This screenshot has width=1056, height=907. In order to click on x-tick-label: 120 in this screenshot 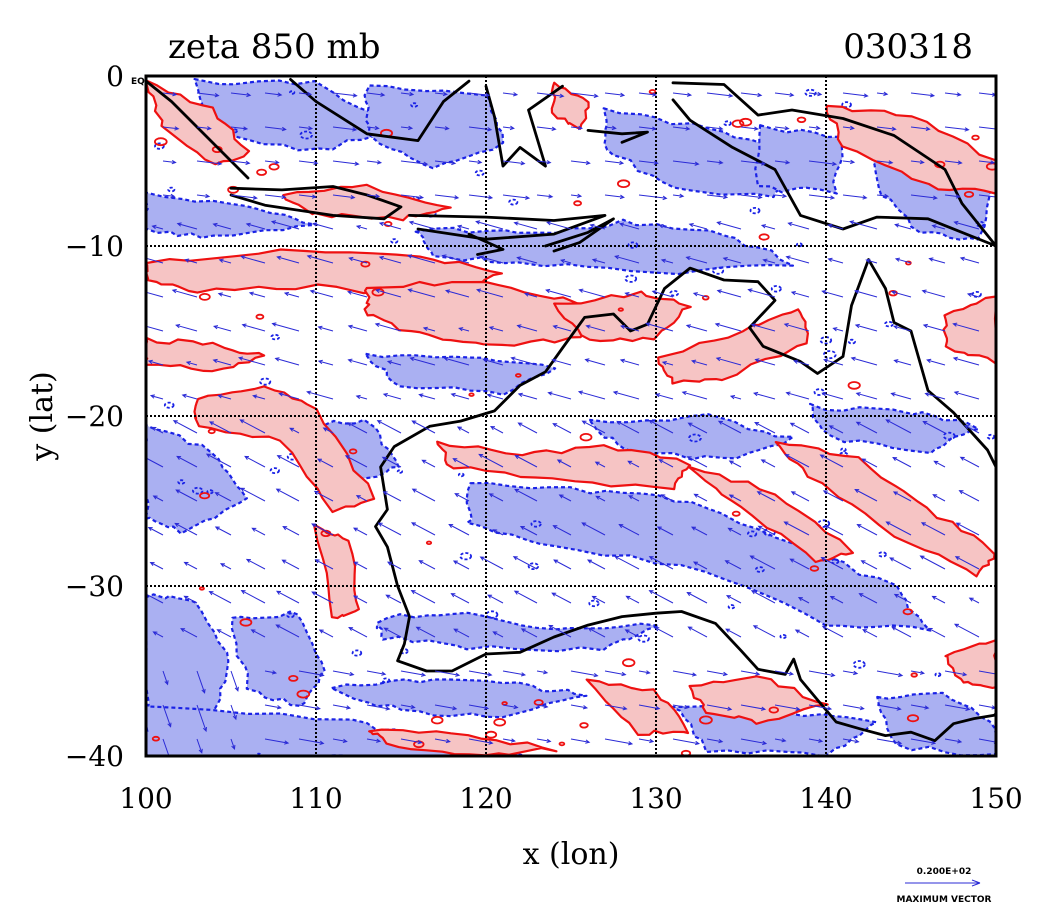, I will do `click(485, 798)`.